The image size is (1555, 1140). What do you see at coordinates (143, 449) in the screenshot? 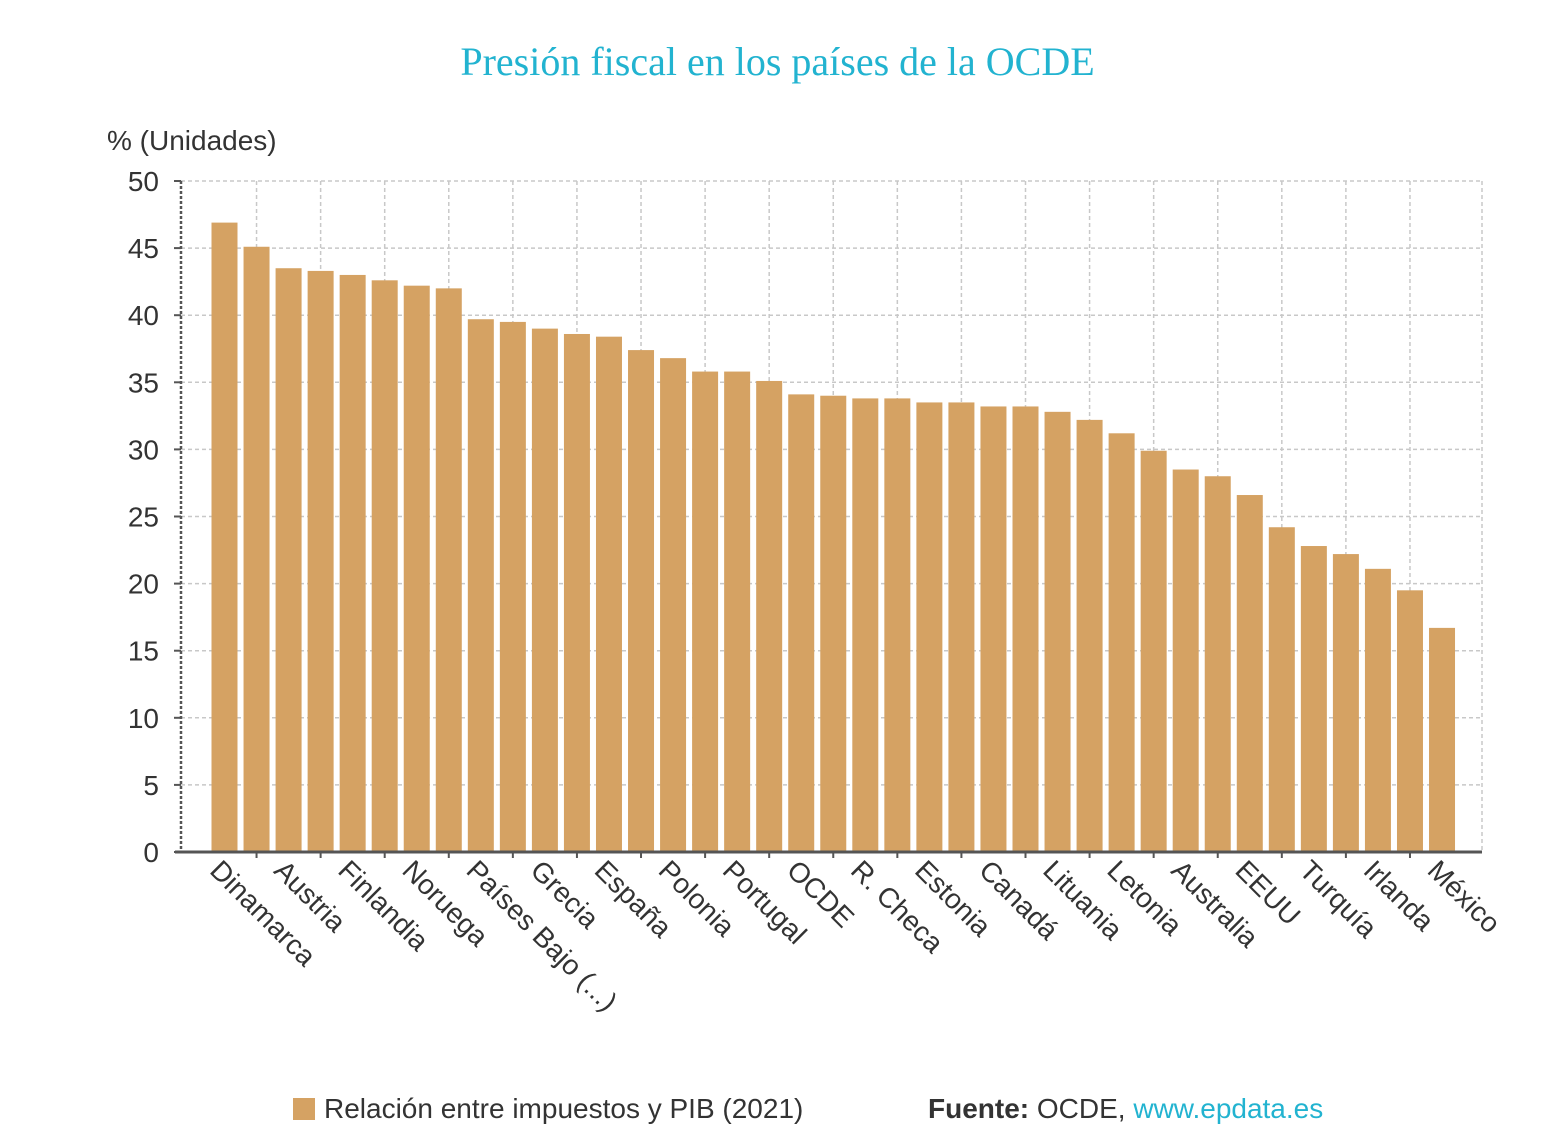
I see `y-tick-label: 30` at bounding box center [143, 449].